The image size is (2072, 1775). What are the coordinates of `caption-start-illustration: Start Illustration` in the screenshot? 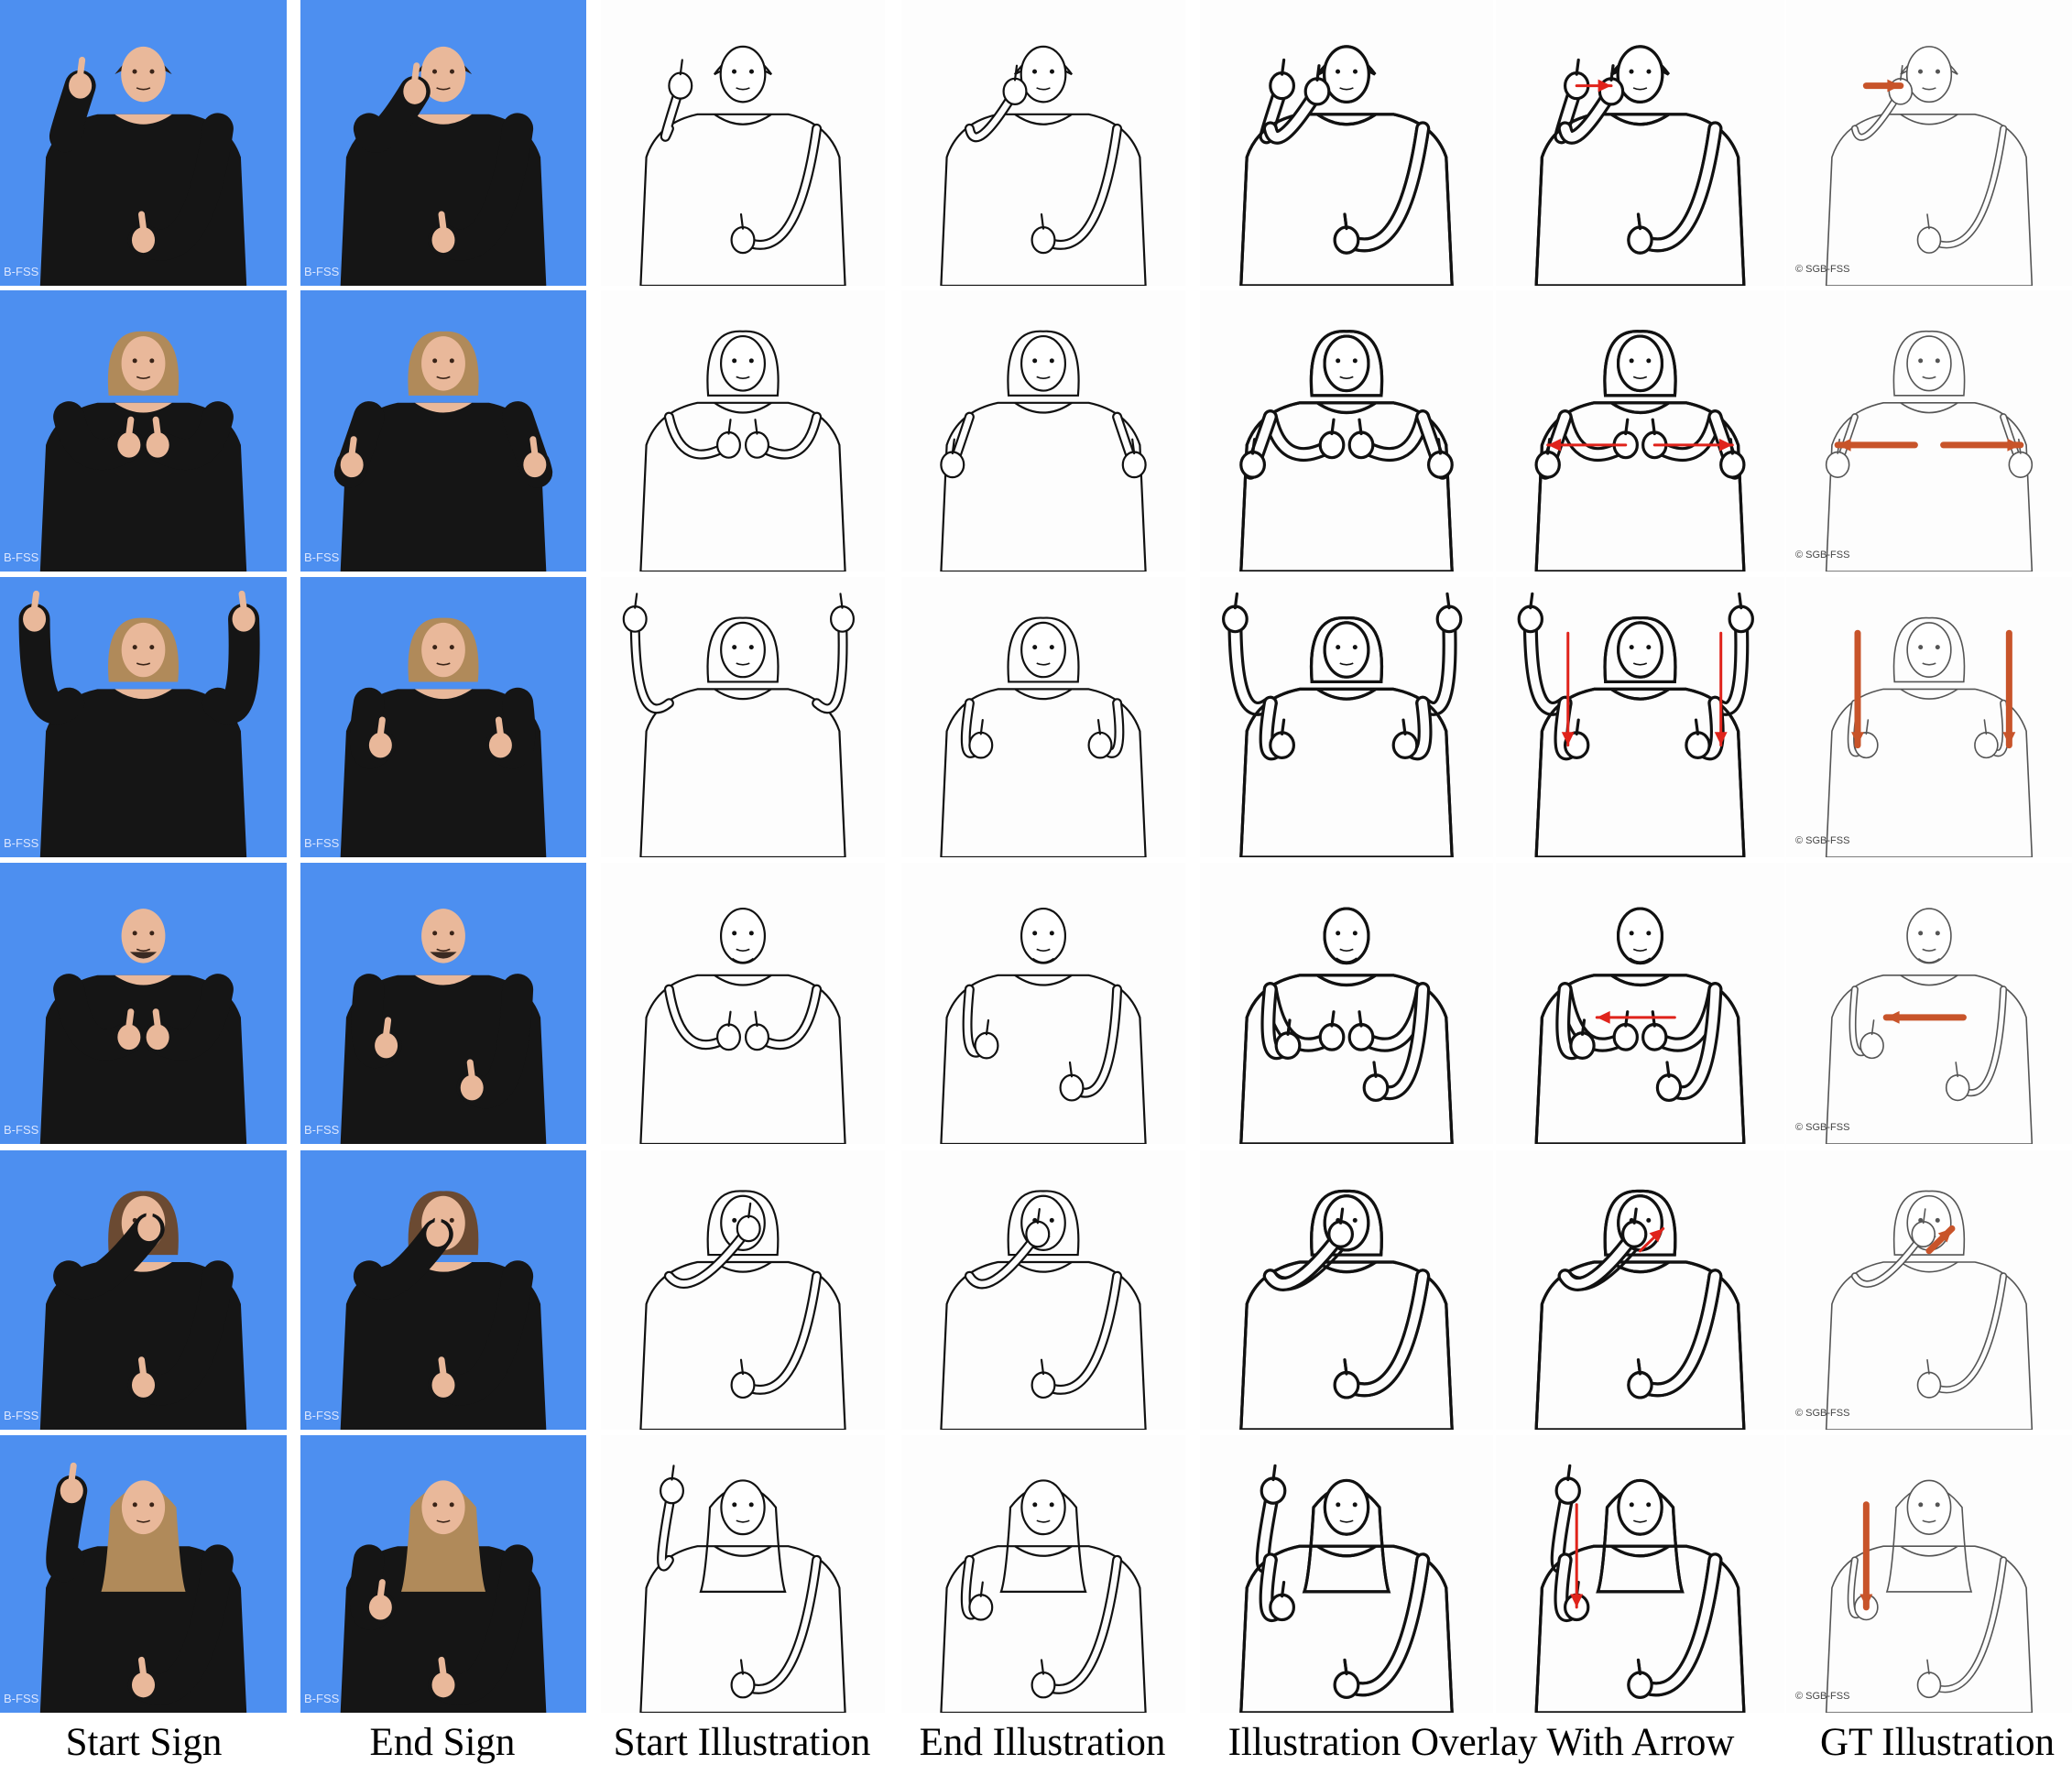 It's located at (742, 1742).